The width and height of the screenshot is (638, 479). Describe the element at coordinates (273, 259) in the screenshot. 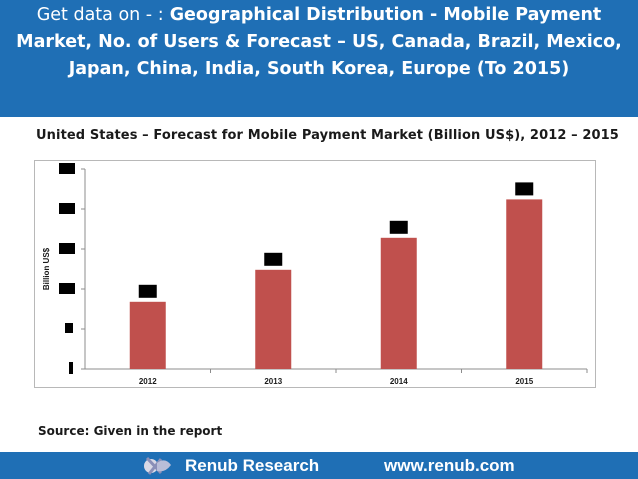

I see `data-label-redacted-2013` at that location.